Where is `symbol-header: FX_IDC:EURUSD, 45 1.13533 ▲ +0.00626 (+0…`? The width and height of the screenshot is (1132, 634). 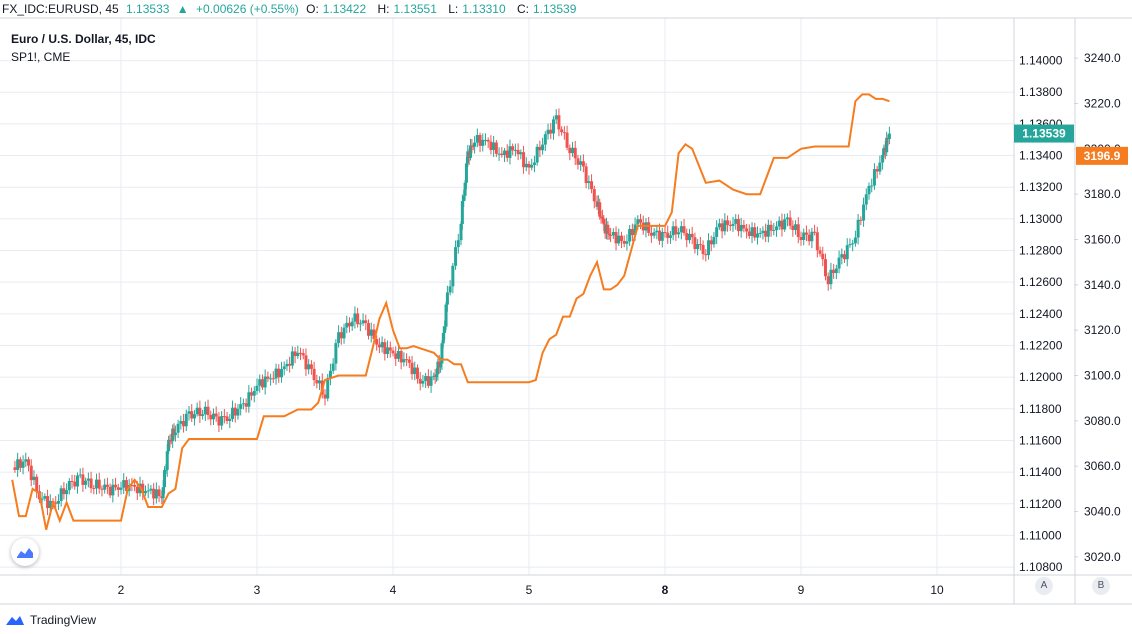 symbol-header: FX_IDC:EURUSD, 45 1.13533 ▲ +0.00626 (+0… is located at coordinates (293, 9).